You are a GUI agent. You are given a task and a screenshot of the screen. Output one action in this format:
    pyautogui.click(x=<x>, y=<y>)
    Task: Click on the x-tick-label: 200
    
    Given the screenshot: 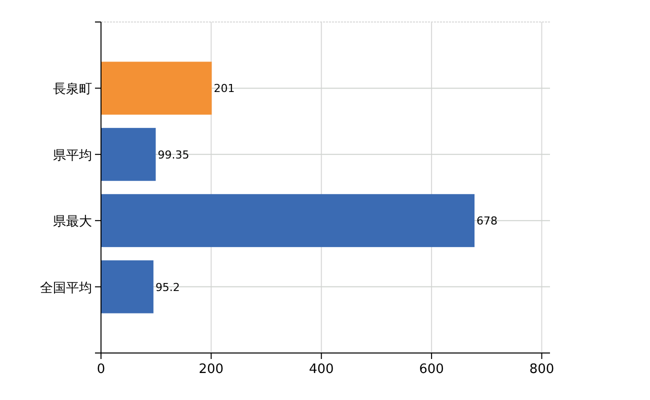 What is the action you would take?
    pyautogui.click(x=211, y=369)
    